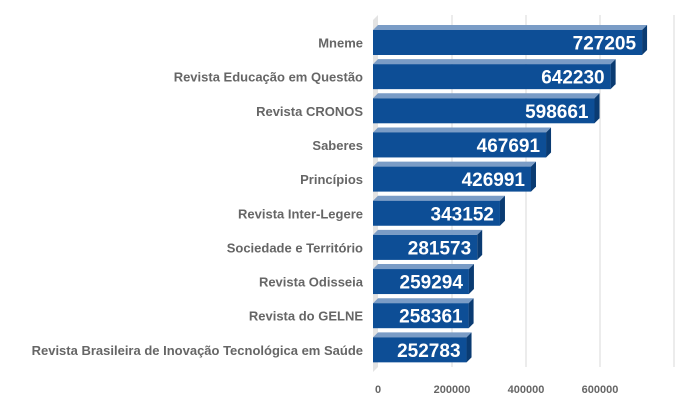 This screenshot has width=684, height=419. Describe the element at coordinates (509, 146) in the screenshot. I see `data-label: 467691` at that location.